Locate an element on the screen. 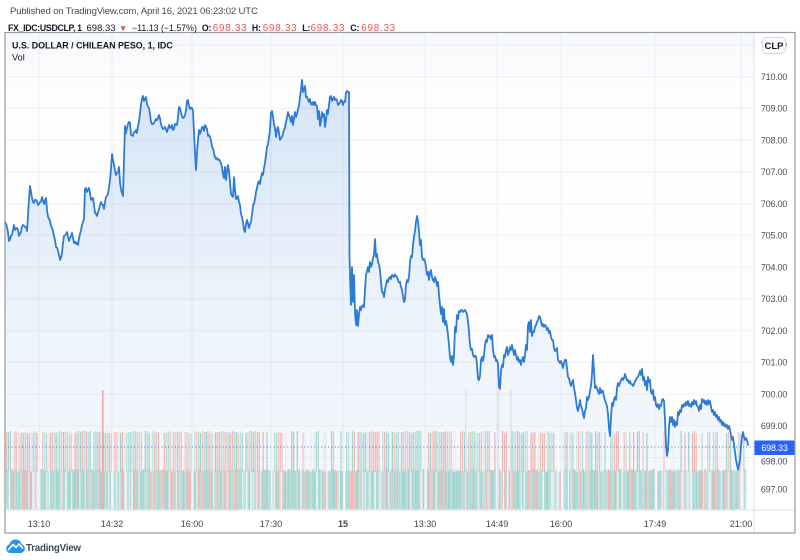  svg-text: 703.00 is located at coordinates (774, 299).